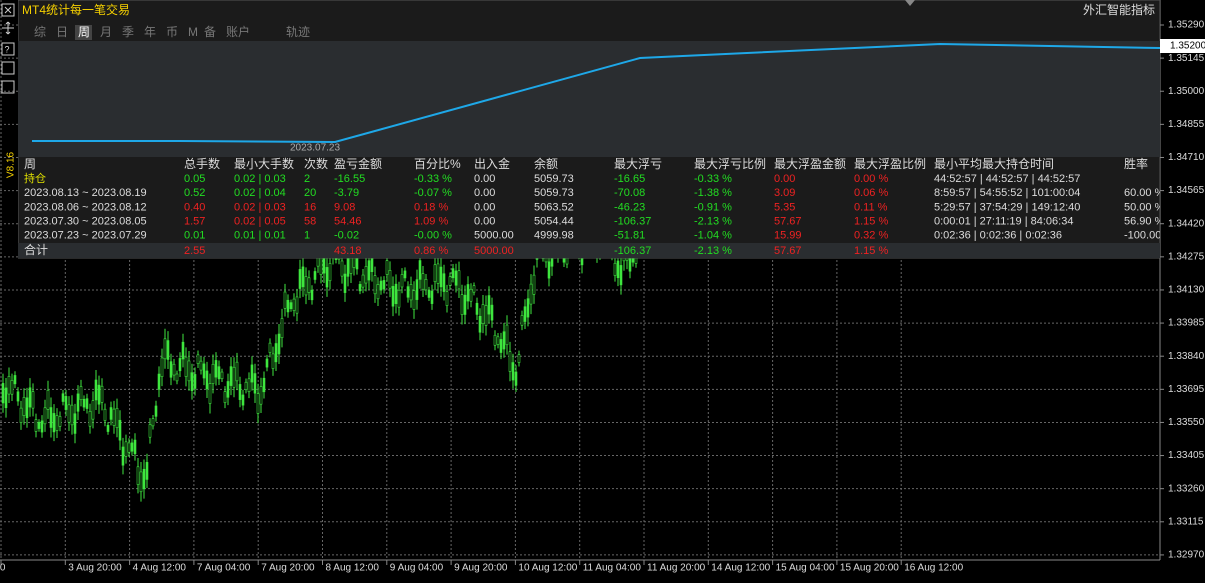  I want to click on cell: 5000.00, so click(494, 251).